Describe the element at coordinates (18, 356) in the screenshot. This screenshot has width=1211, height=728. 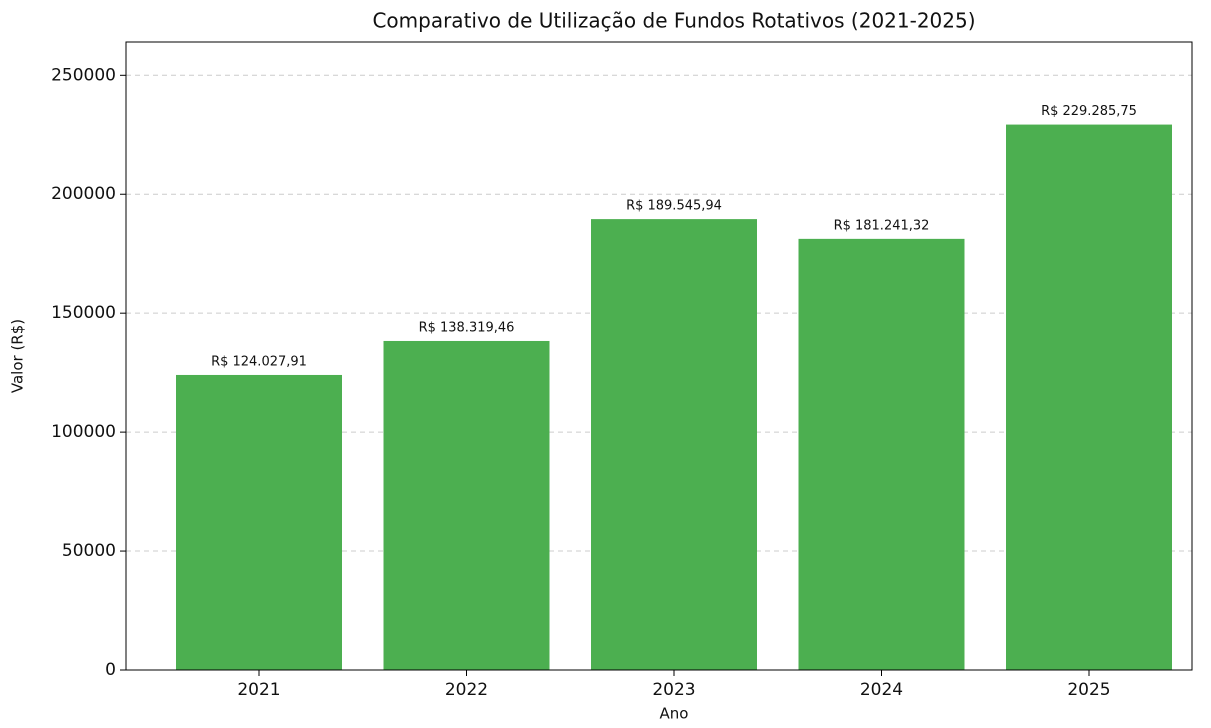
I see `y-axis-label: Valor (R$)` at that location.